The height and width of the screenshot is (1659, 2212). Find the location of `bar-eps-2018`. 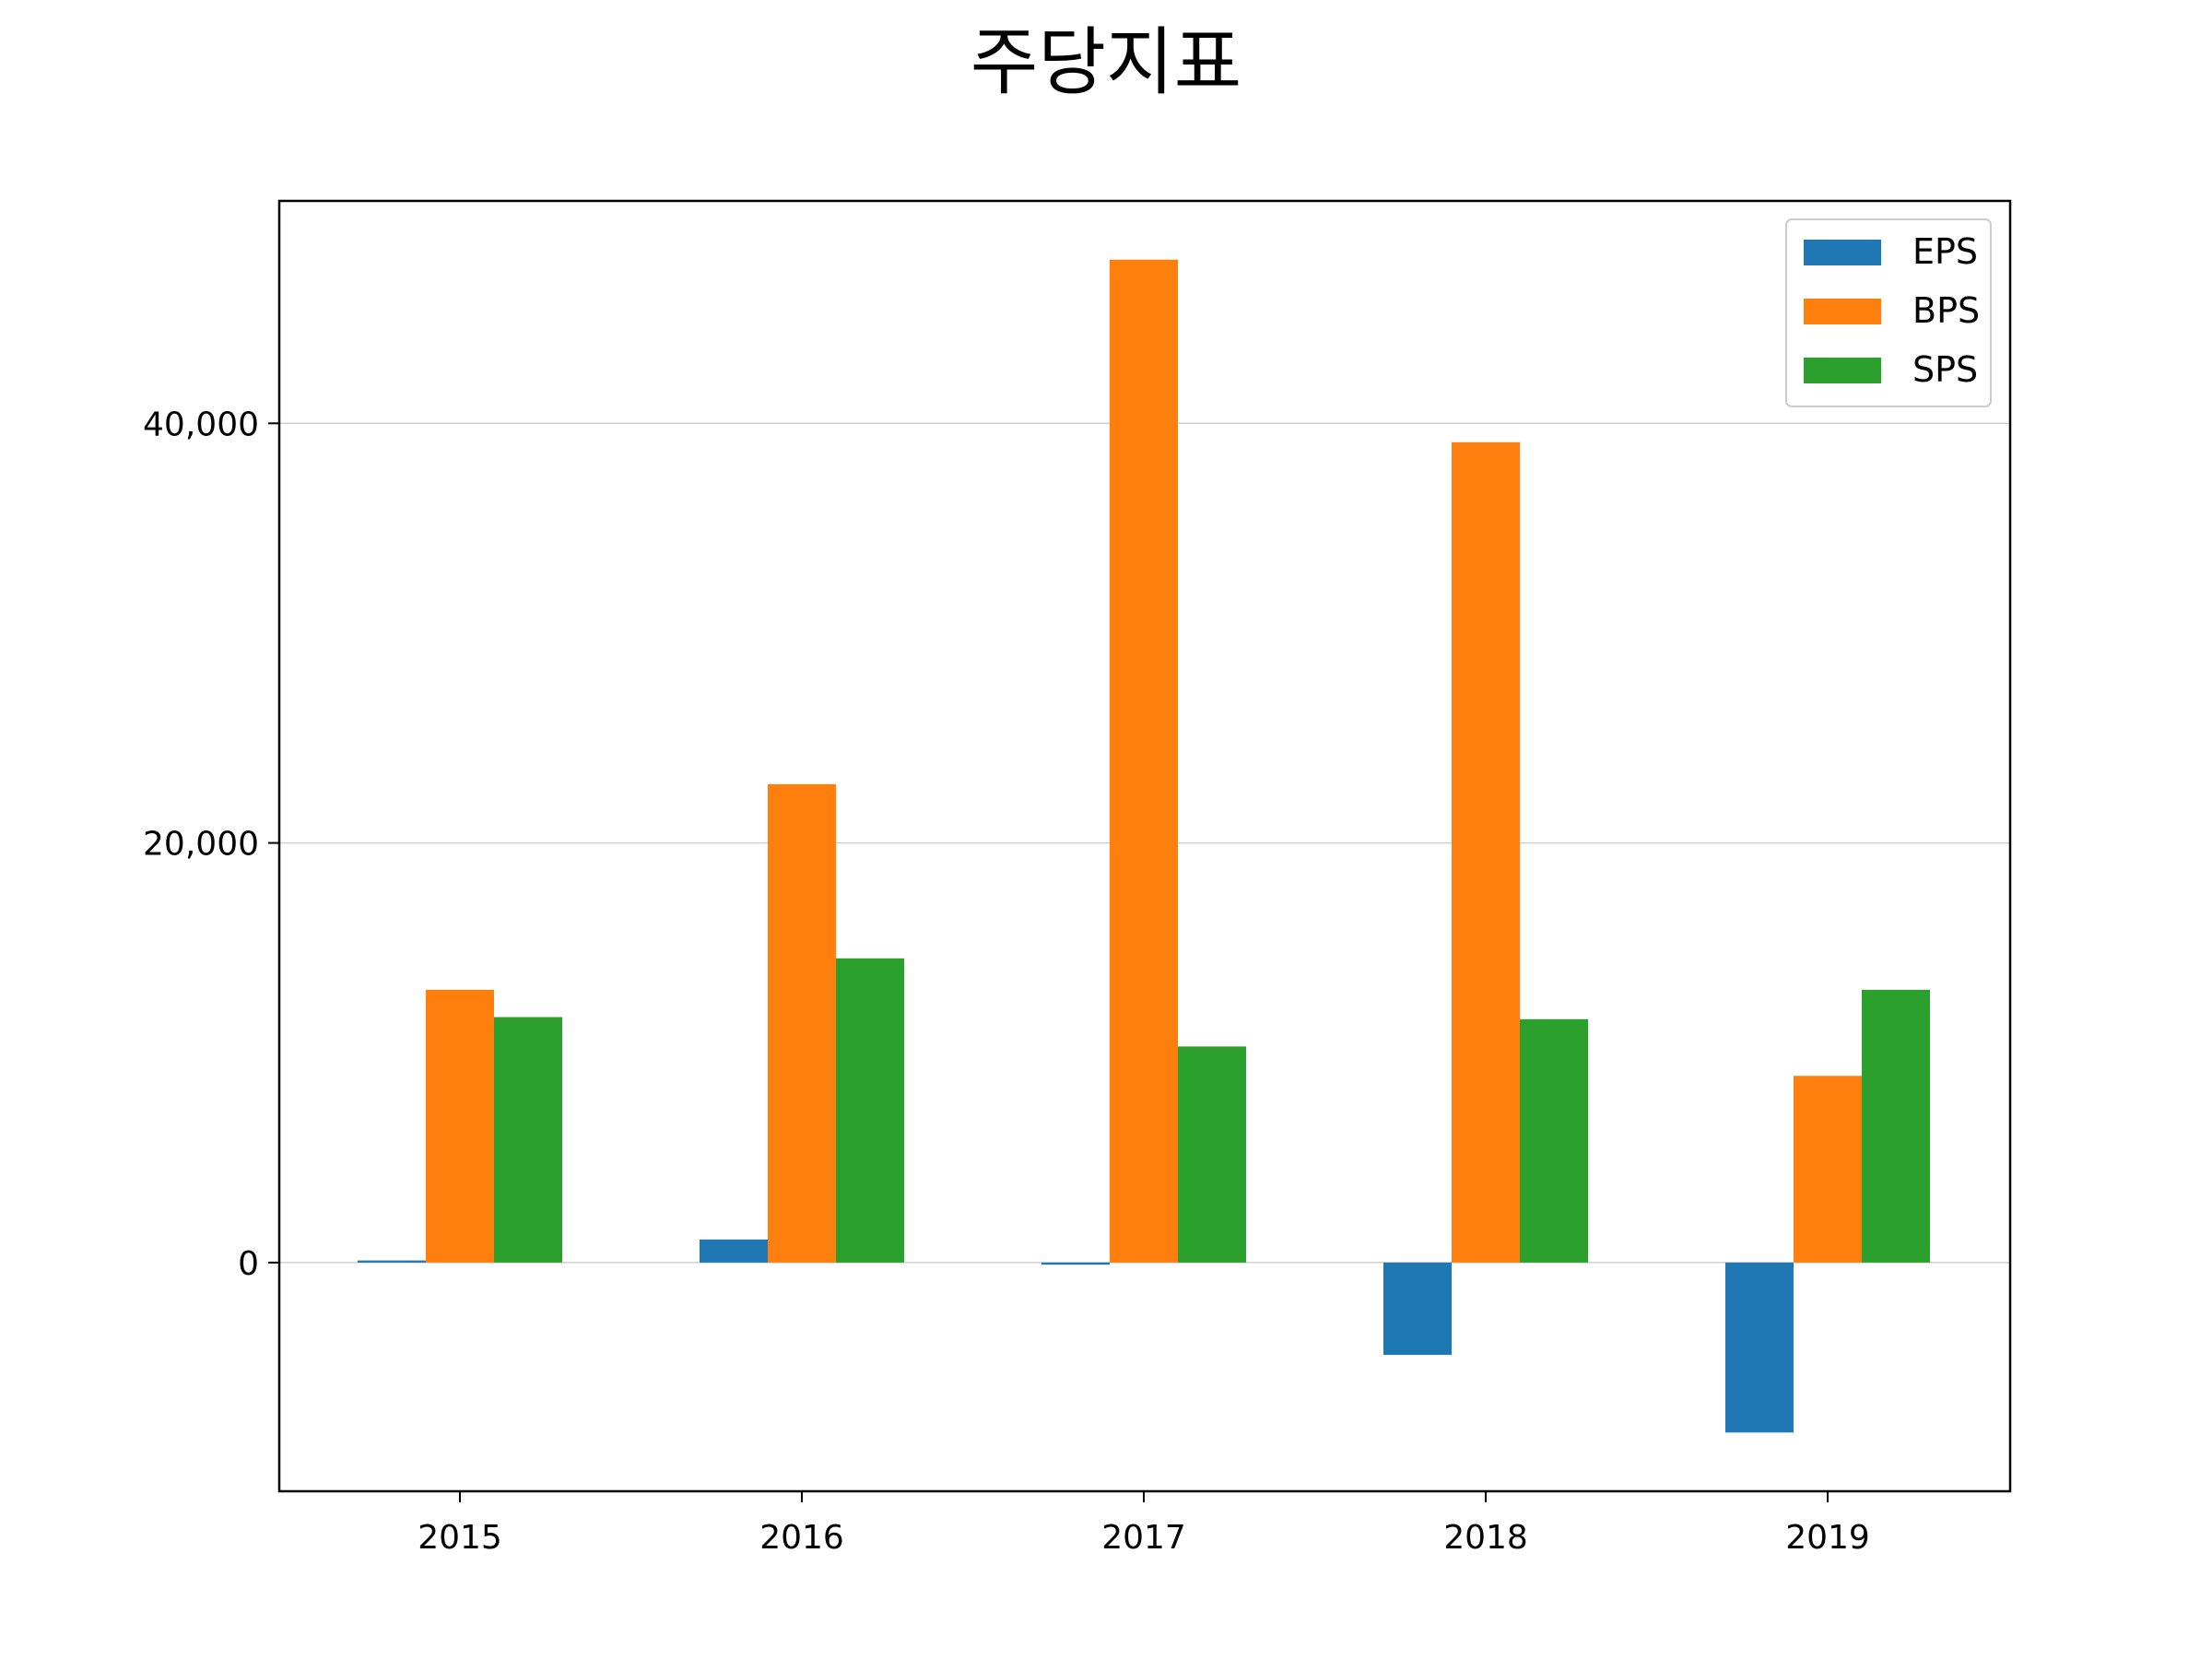

bar-eps-2018 is located at coordinates (1417, 1309).